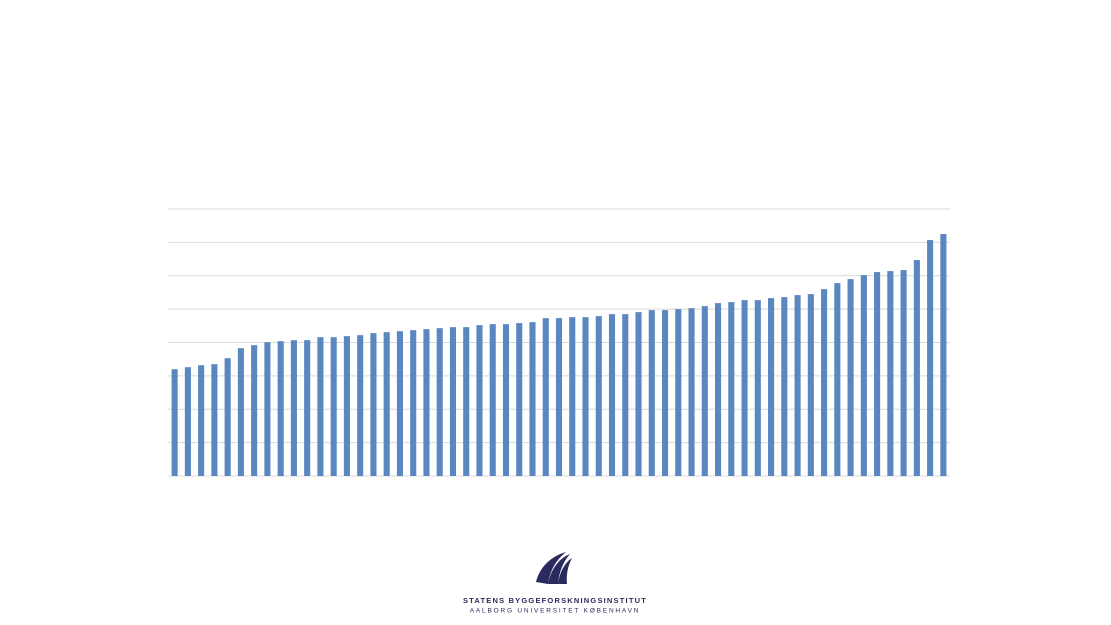 The image size is (1111, 625). Describe the element at coordinates (555, 611) in the screenshot. I see `logo-subtitle: AALBORG UNIVERSITET KØBENHAVN` at that location.